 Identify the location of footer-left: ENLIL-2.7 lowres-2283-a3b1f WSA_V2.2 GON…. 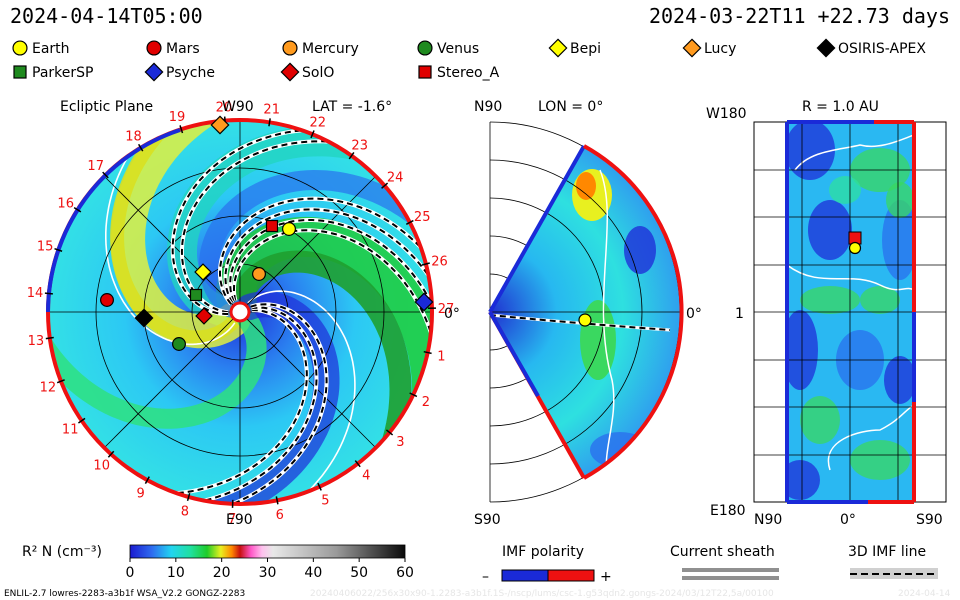
(124, 594).